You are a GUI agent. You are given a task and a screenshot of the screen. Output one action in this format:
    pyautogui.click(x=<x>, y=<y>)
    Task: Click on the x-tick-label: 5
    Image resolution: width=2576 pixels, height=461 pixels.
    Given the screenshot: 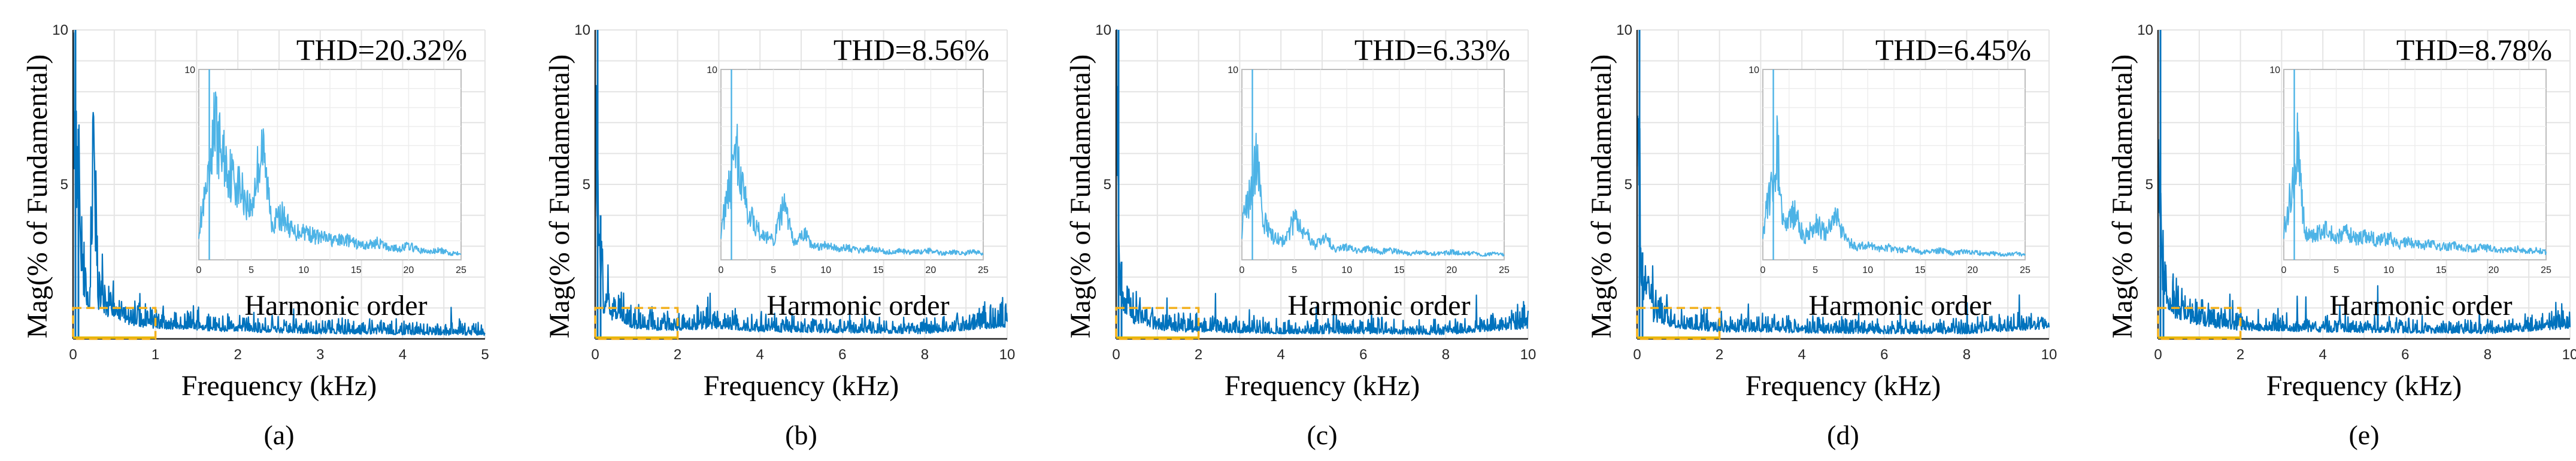 What is the action you would take?
    pyautogui.click(x=485, y=355)
    